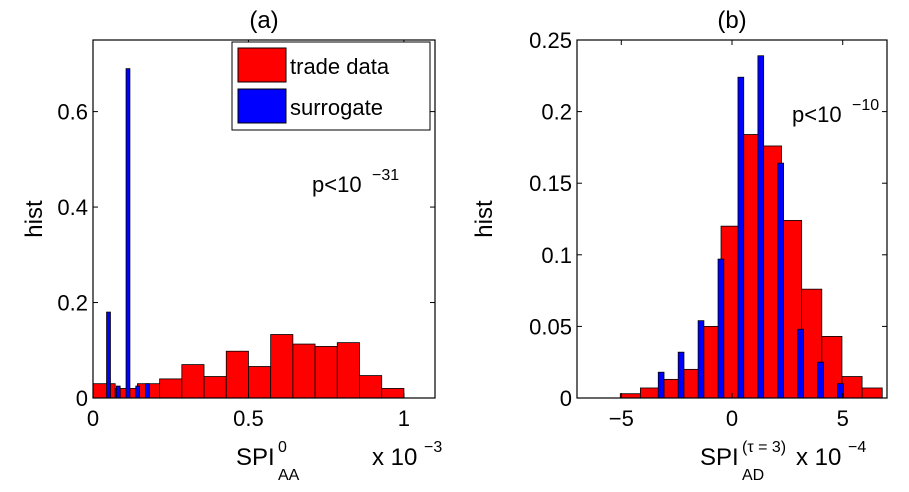 The height and width of the screenshot is (492, 909). I want to click on chart-title: (a), so click(263, 20).